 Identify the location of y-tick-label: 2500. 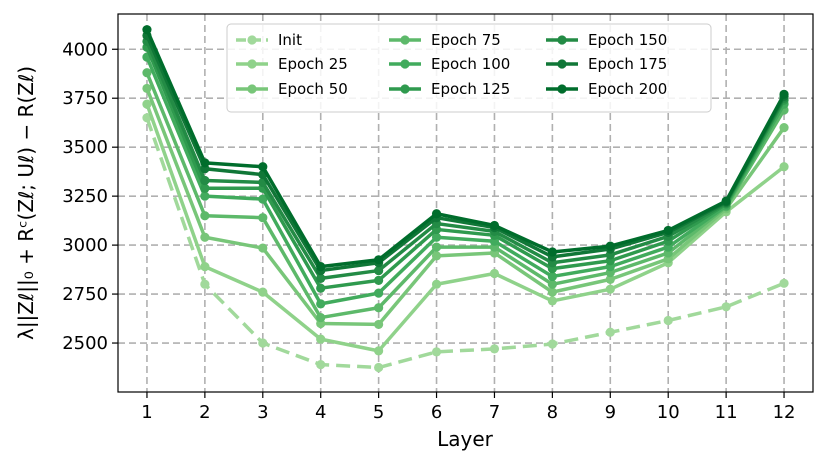
(85, 343).